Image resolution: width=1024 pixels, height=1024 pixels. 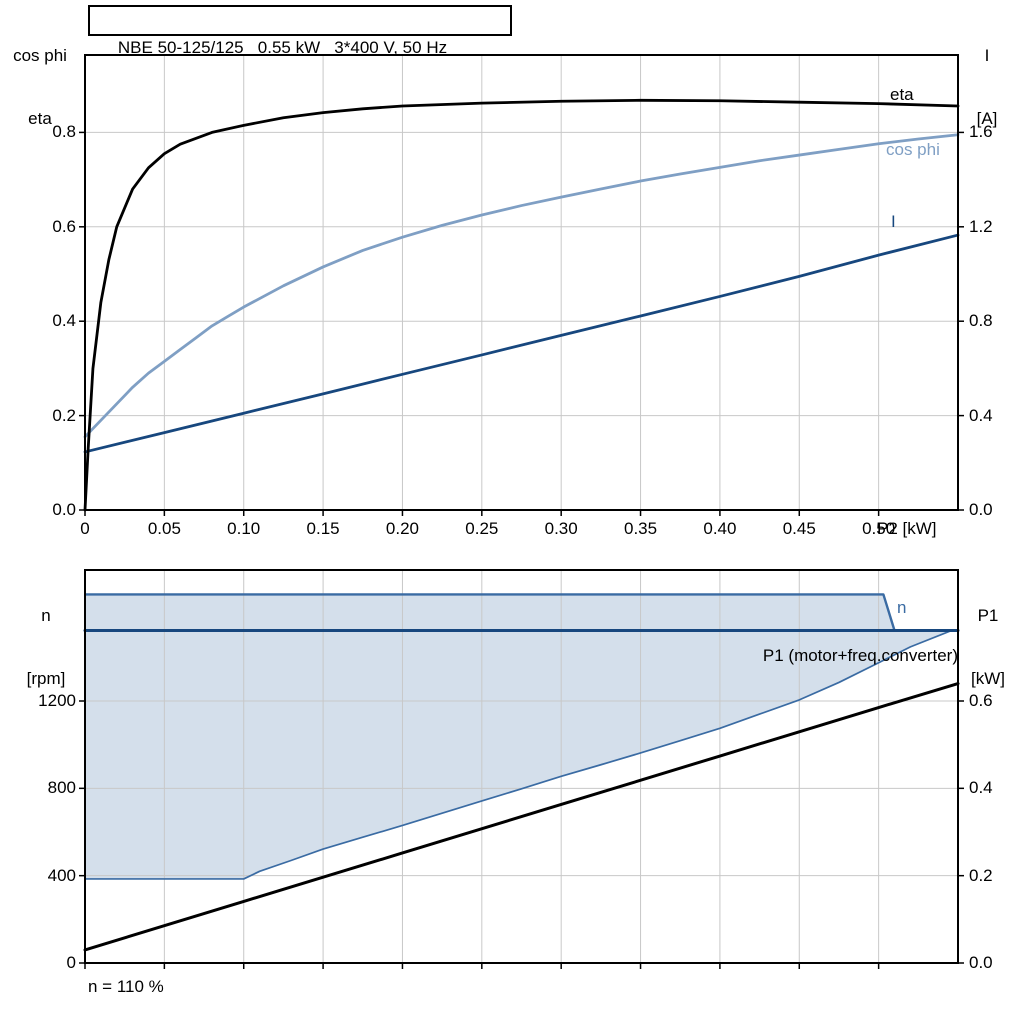 What do you see at coordinates (860, 655) in the screenshot?
I see `p1-curve-label: P1 (motor+freq.converter)` at bounding box center [860, 655].